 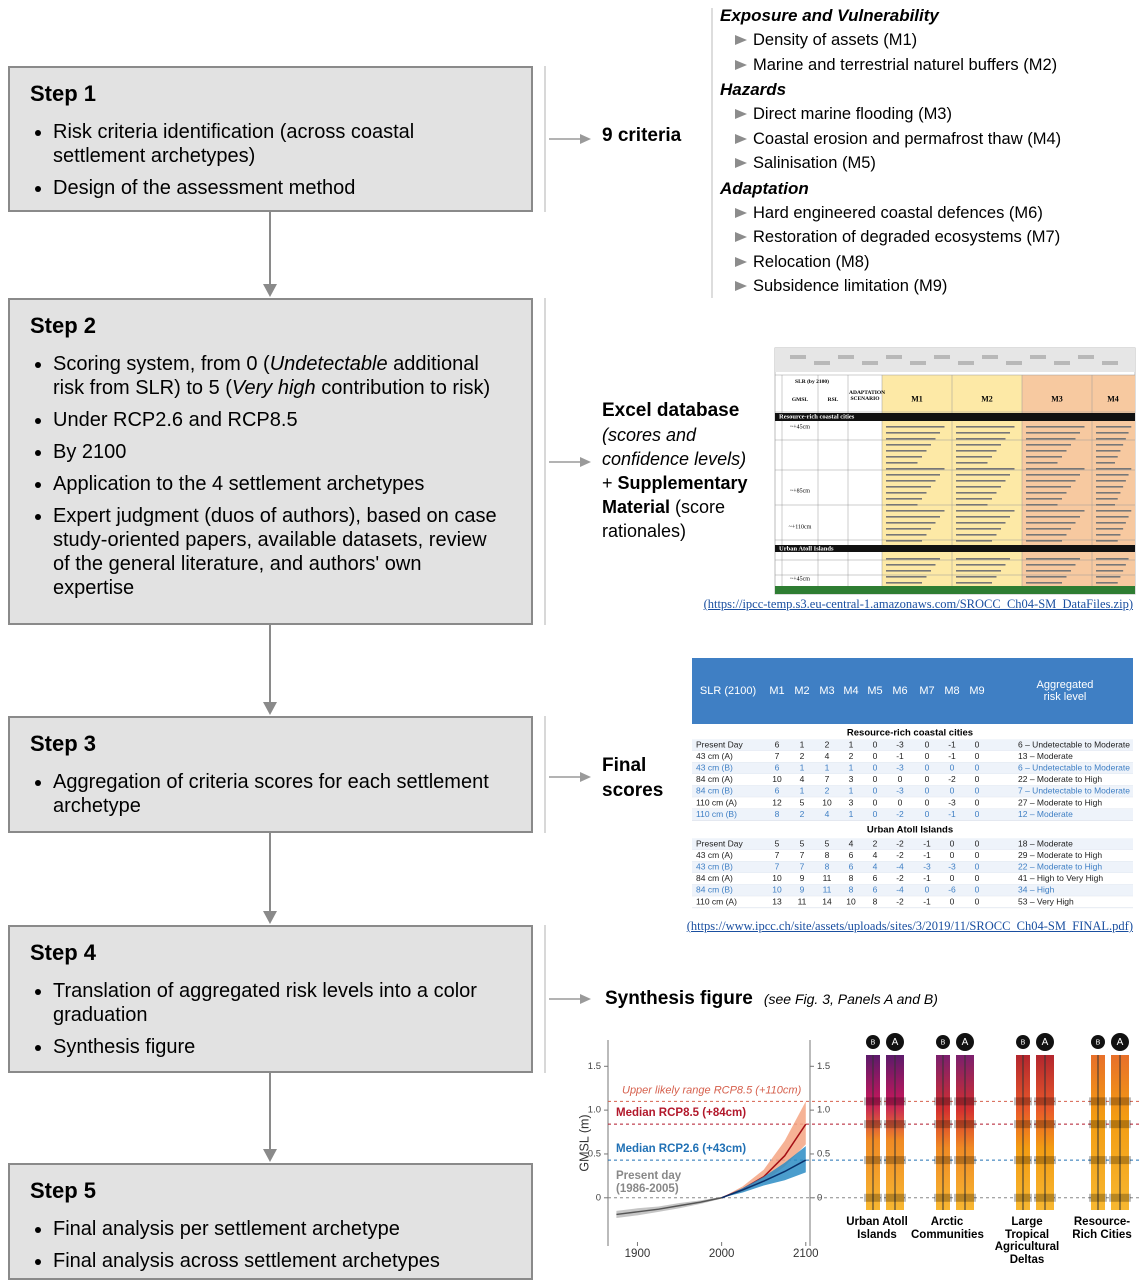 What do you see at coordinates (716, 814) in the screenshot?
I see `row-label: 110 cm (B)` at bounding box center [716, 814].